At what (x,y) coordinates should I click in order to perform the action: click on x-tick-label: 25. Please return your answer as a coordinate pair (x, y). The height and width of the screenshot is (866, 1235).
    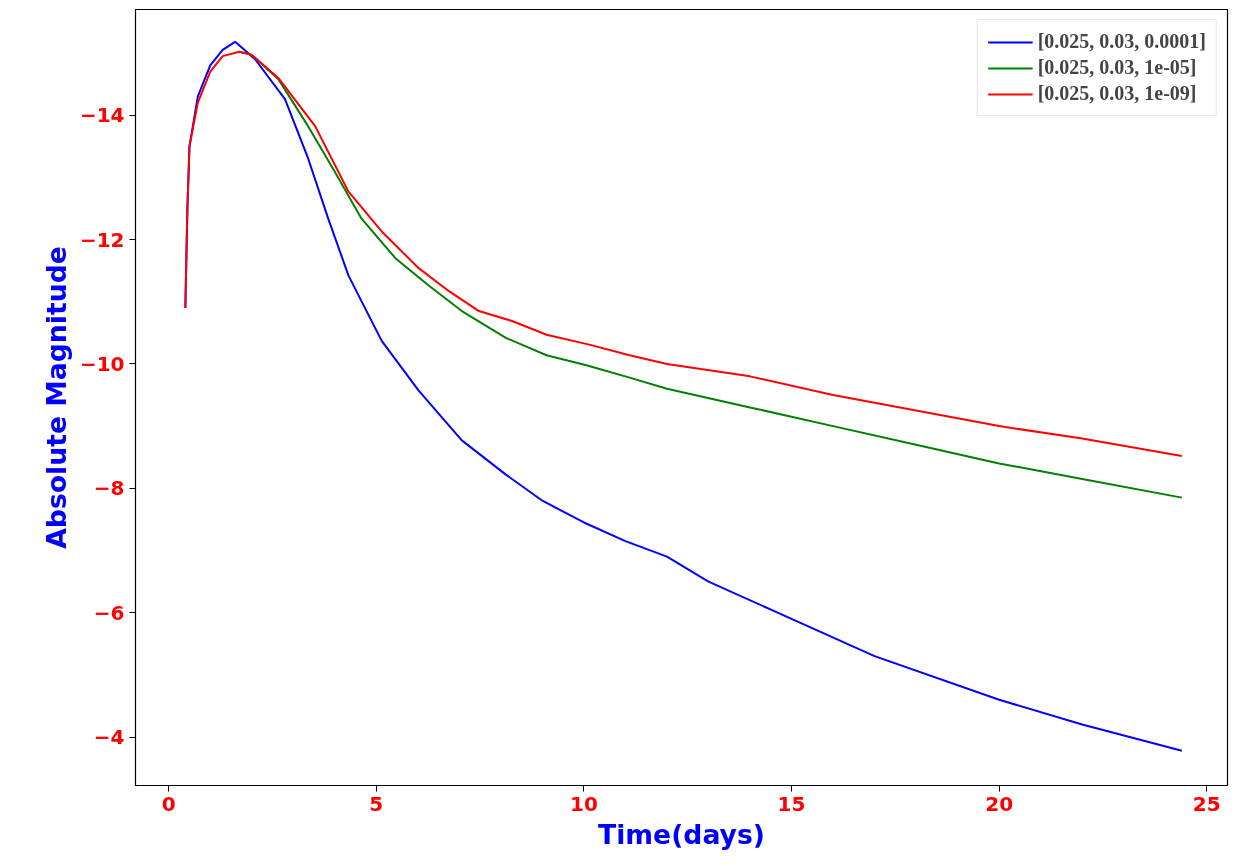
    Looking at the image, I should click on (1206, 803).